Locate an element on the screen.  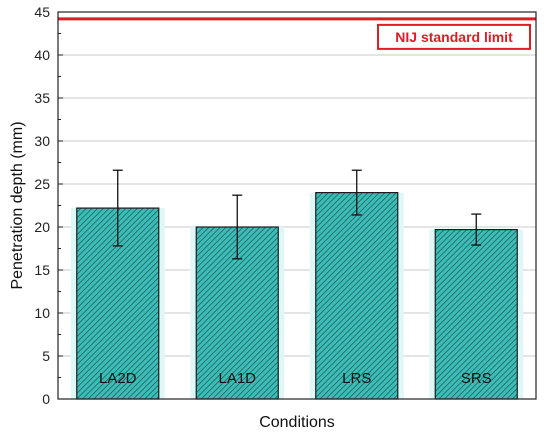
y-tick-label: 45 is located at coordinates (42, 12).